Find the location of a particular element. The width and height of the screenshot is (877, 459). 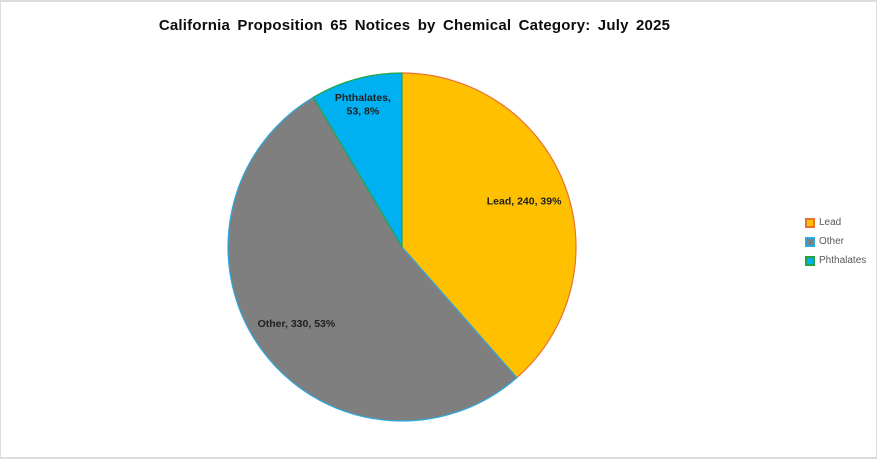

legend-label-other: Other is located at coordinates (832, 241).